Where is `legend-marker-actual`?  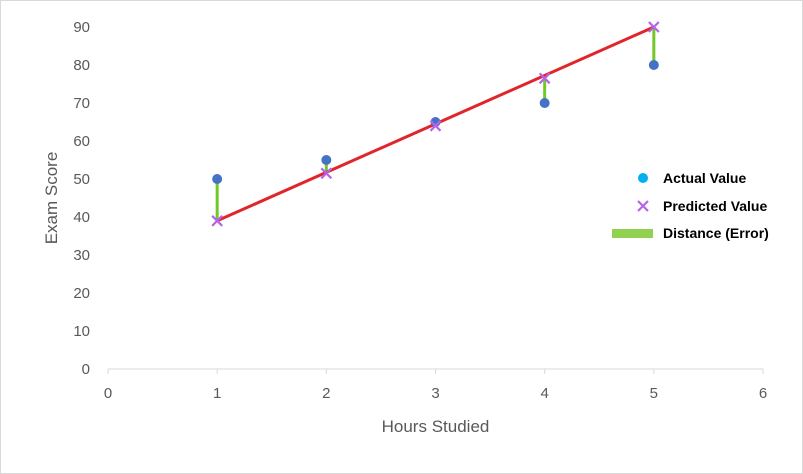
legend-marker-actual is located at coordinates (643, 178).